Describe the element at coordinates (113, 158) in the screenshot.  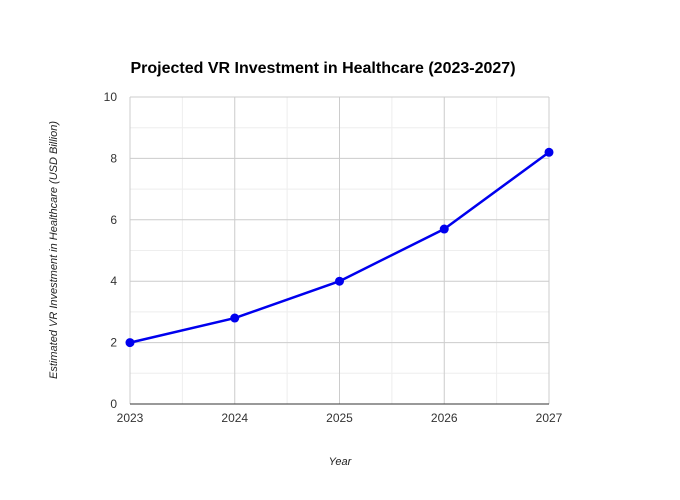
I see `y-tick-label: 8` at that location.